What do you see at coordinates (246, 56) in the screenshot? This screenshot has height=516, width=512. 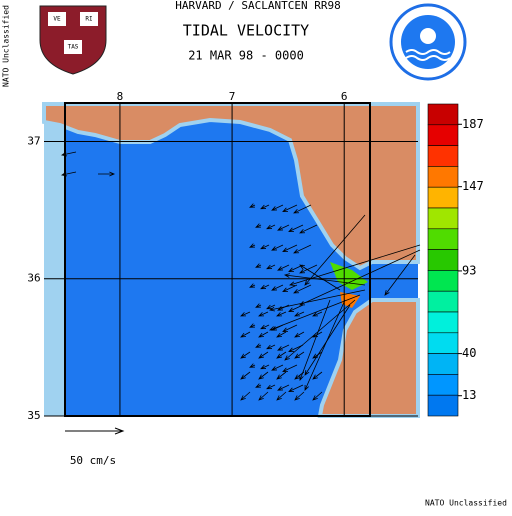 I see `date: 21 MAR 98 - 0000` at bounding box center [246, 56].